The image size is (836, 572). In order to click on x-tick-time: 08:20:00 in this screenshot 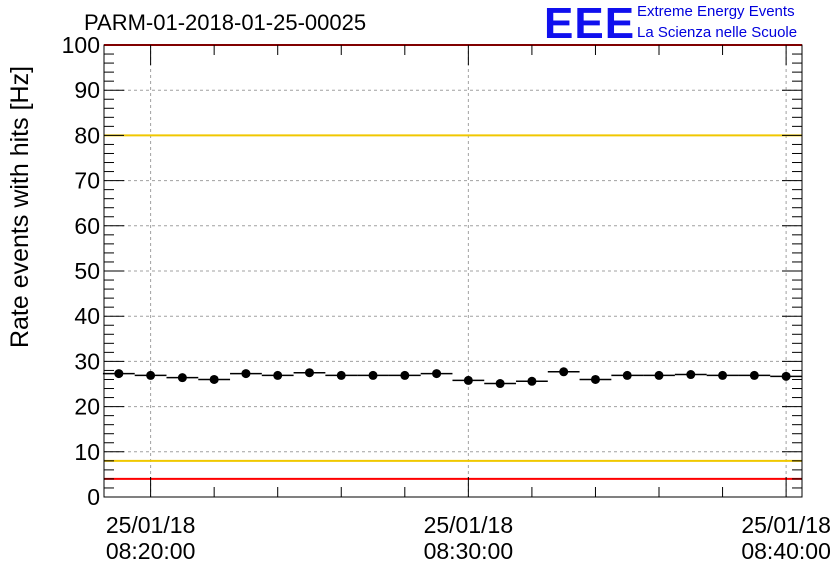, I will do `click(151, 551)`.